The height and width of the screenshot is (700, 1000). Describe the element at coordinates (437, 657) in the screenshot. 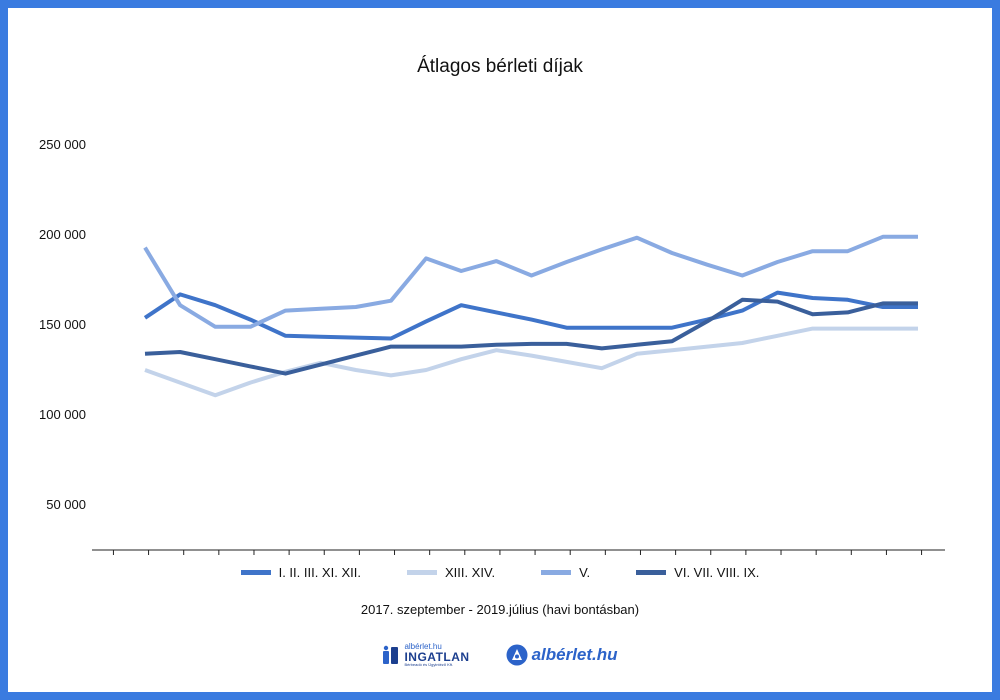

I see `ingatlan-logo-big-text: INGATLAN` at that location.